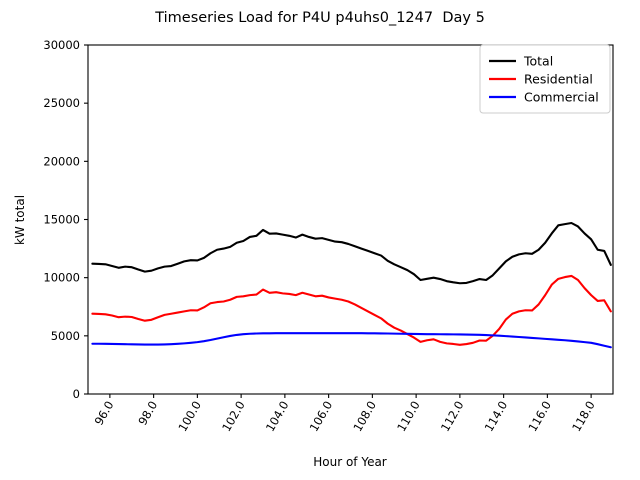  Describe the element at coordinates (277, 417) in the screenshot. I see `x-tick-label: 104.0` at that location.